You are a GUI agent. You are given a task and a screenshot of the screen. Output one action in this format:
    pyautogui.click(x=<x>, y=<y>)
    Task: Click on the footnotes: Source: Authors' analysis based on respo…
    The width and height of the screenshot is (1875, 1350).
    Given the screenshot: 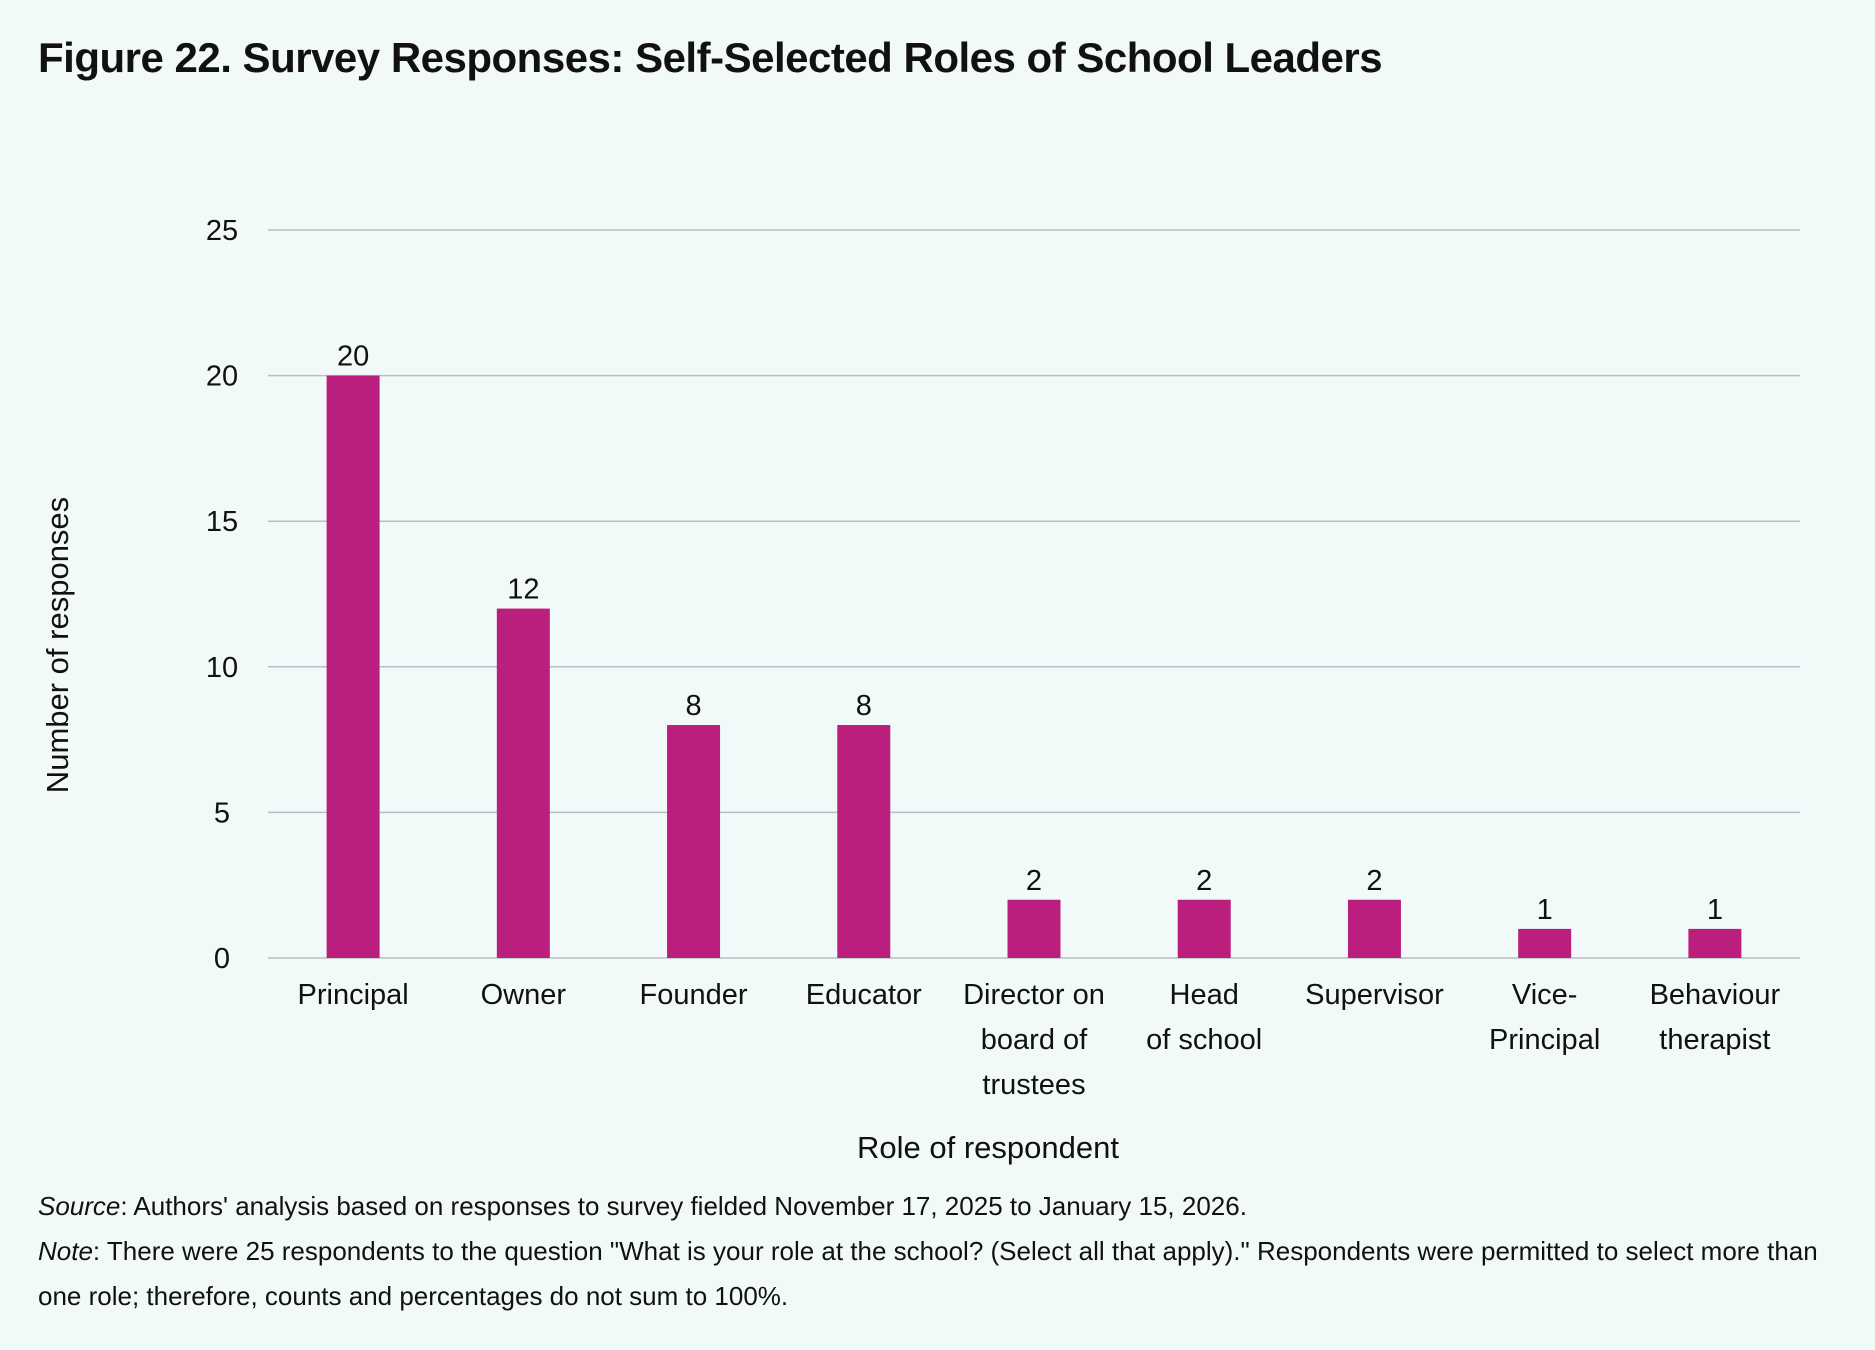 What is the action you would take?
    pyautogui.click(x=938, y=1251)
    